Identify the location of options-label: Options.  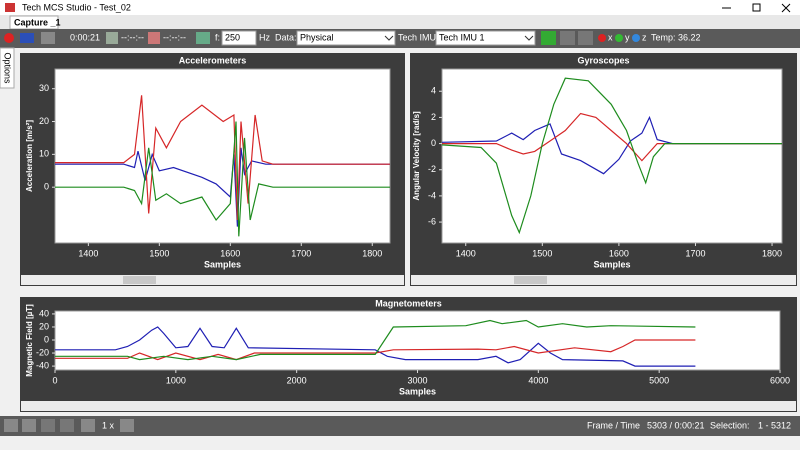
(8, 68).